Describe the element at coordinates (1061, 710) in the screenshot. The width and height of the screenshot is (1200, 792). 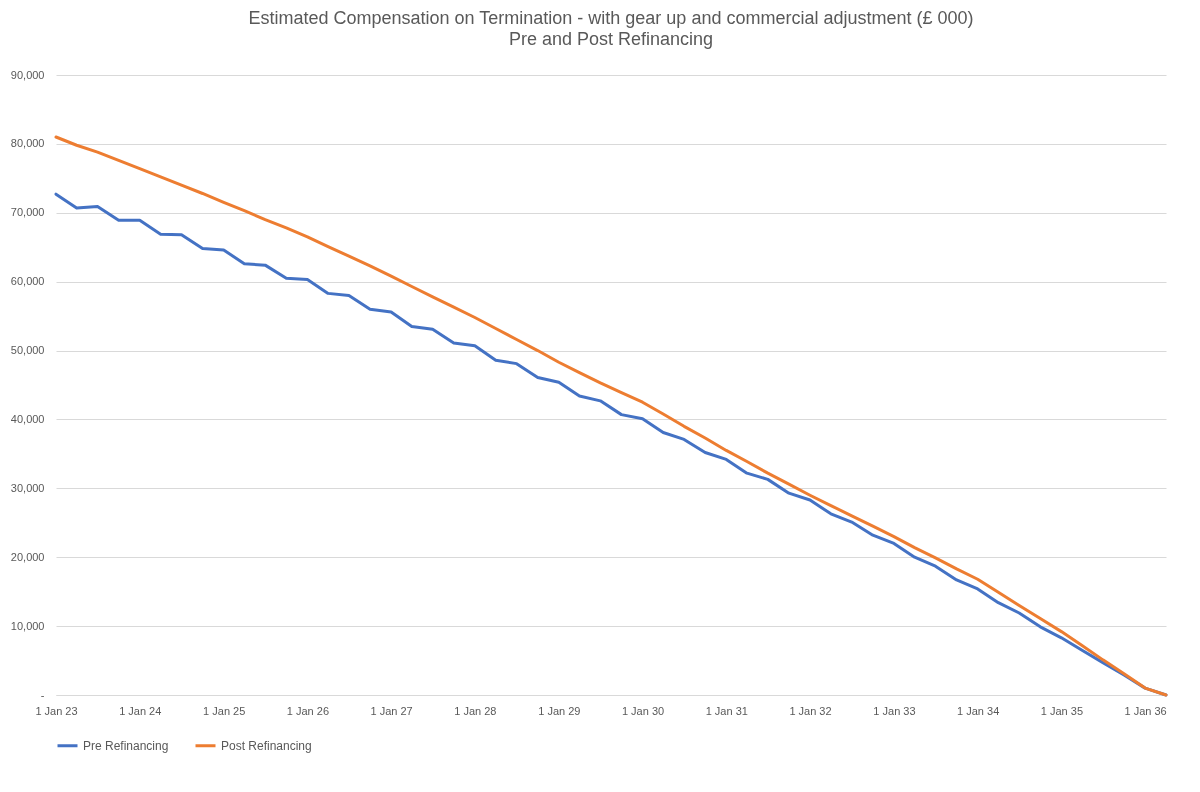
I see `x-tick-label: 1 Jan 35` at that location.